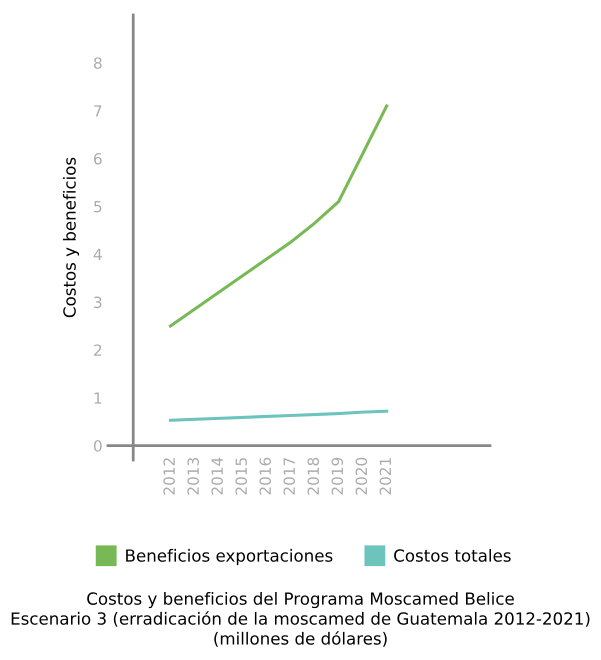 The height and width of the screenshot is (660, 601). What do you see at coordinates (452, 555) in the screenshot?
I see `legend-label: Costos totales` at bounding box center [452, 555].